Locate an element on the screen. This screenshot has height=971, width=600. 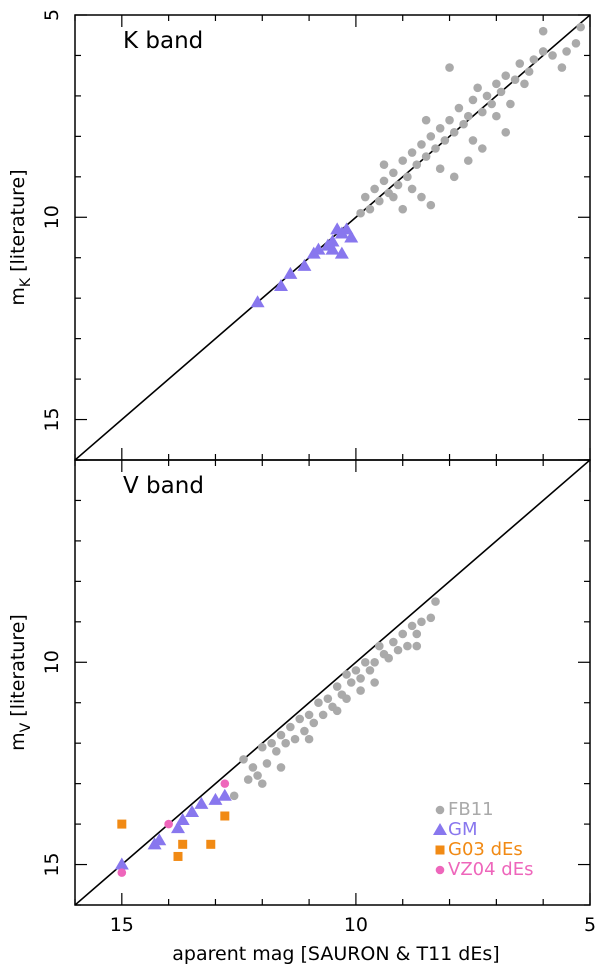
x-axis-label: aparent mag [SAURON & T11 dEs] is located at coordinates (335, 954).